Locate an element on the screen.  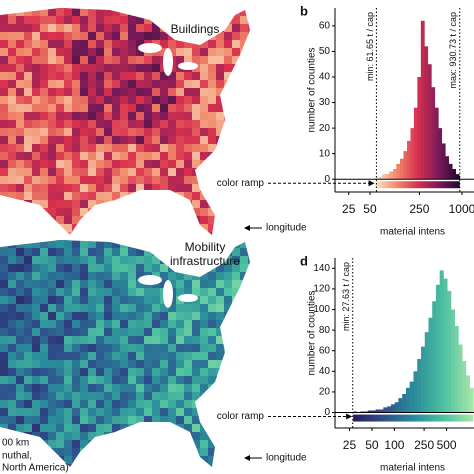
x-tick-label: 1000 is located at coordinates (461, 209).